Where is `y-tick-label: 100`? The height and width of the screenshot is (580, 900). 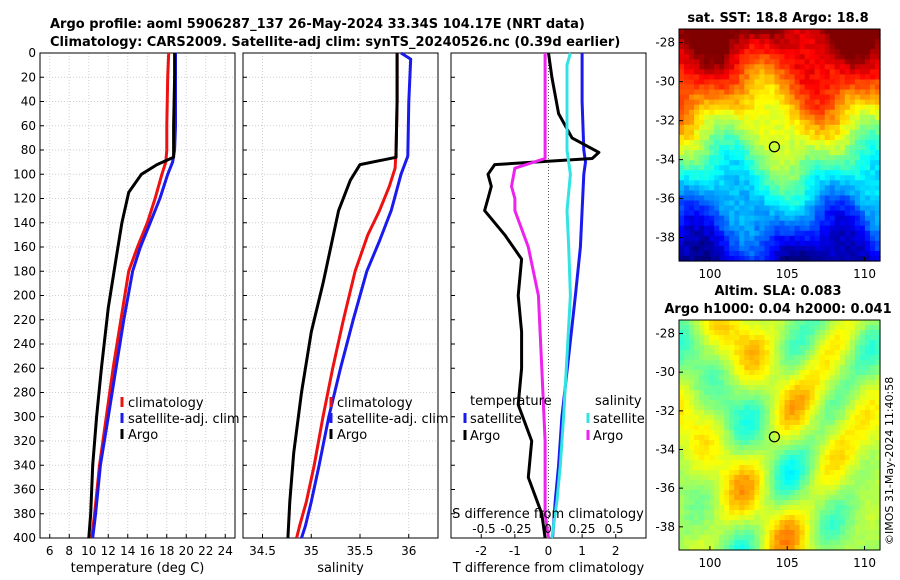
y-tick-label: 100 is located at coordinates (24, 174).